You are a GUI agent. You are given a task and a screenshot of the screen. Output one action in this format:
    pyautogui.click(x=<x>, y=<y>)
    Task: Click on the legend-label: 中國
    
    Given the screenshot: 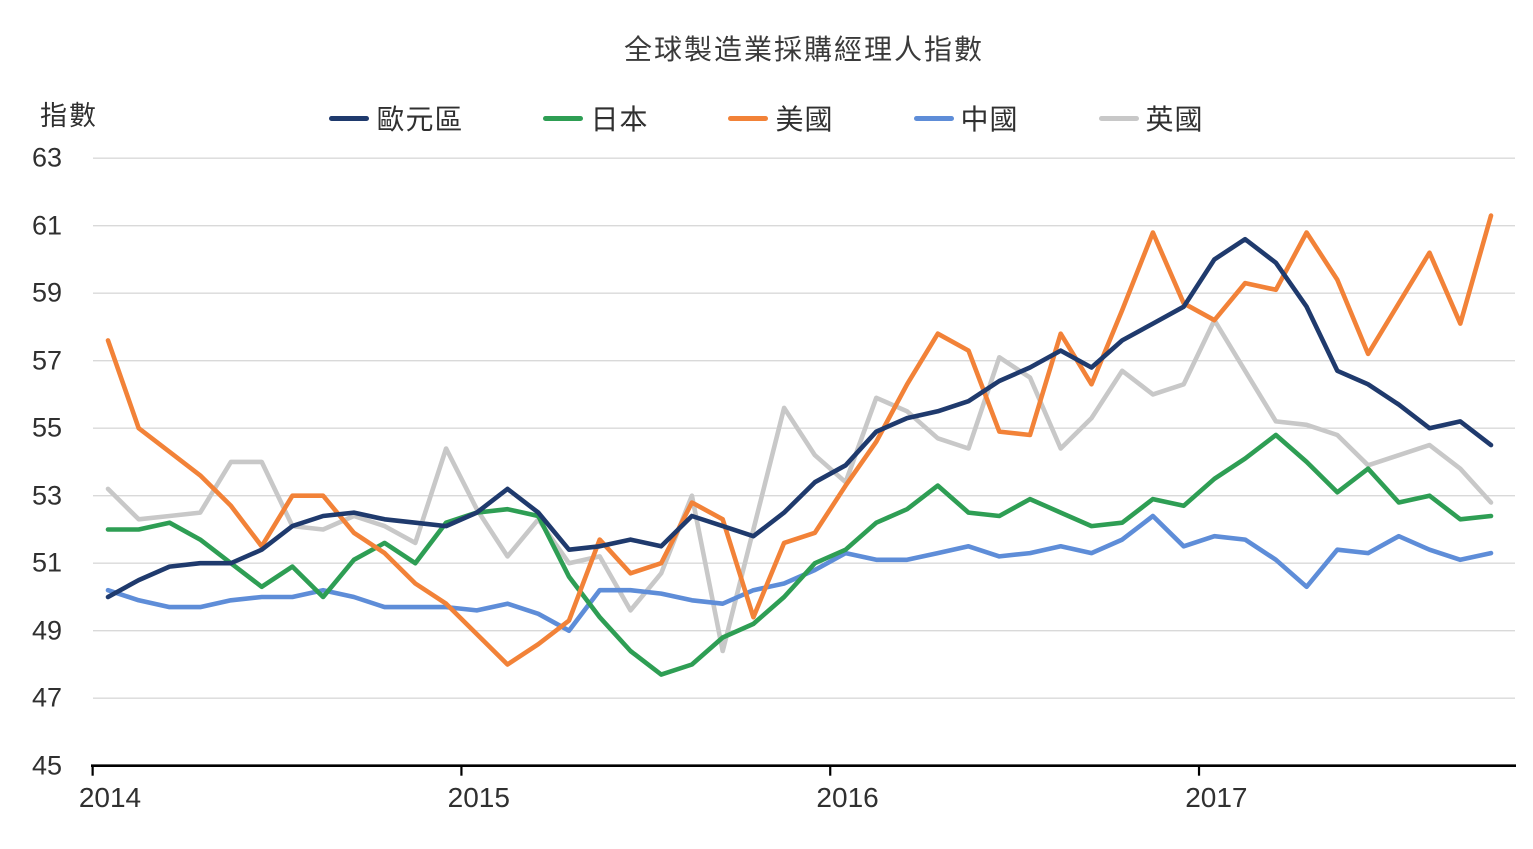 What is the action you would take?
    pyautogui.click(x=989, y=119)
    